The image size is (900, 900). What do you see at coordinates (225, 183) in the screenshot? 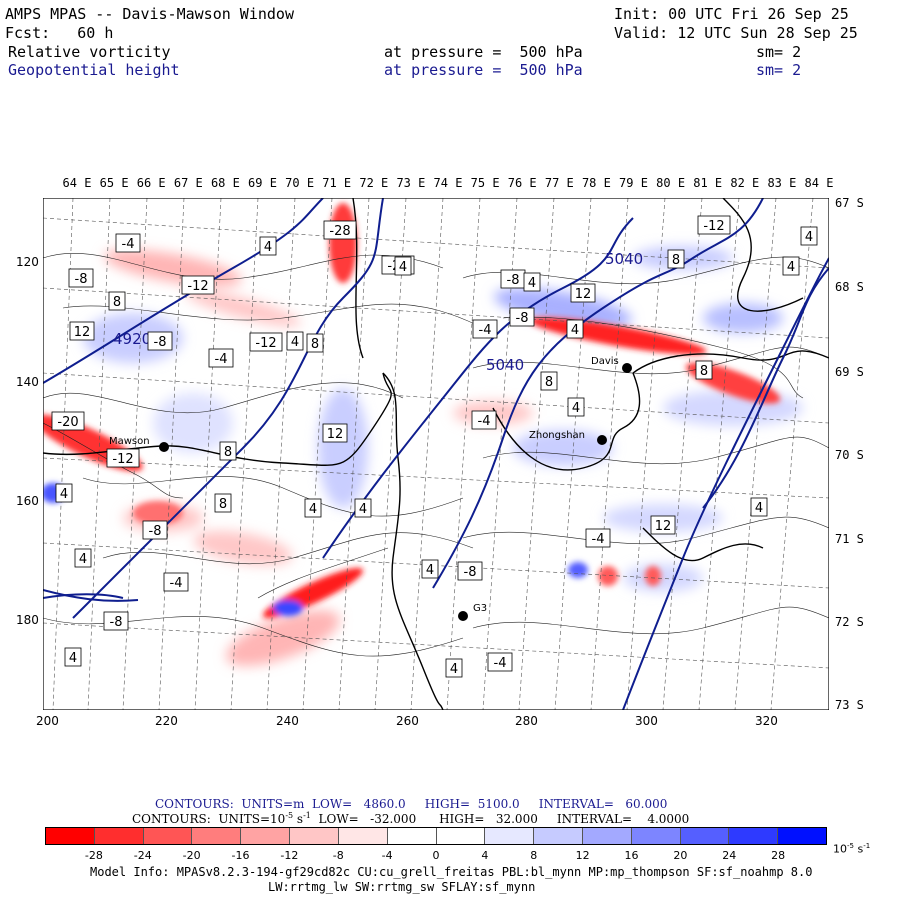
I see `longitude-label: 68 E` at bounding box center [225, 183].